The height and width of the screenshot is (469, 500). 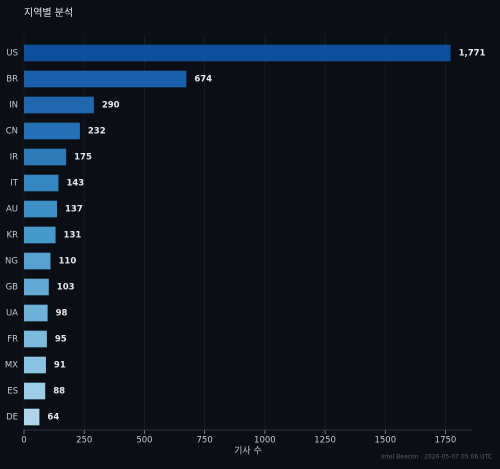 I want to click on y-tick-label: US, so click(x=12, y=54).